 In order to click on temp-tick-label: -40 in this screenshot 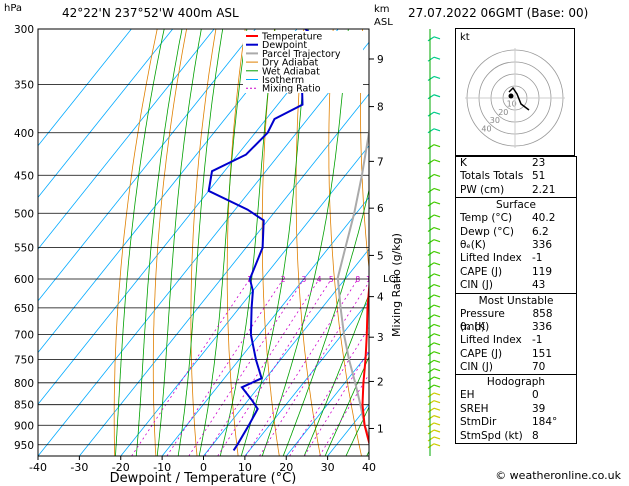, I will do `click(38, 467)`.